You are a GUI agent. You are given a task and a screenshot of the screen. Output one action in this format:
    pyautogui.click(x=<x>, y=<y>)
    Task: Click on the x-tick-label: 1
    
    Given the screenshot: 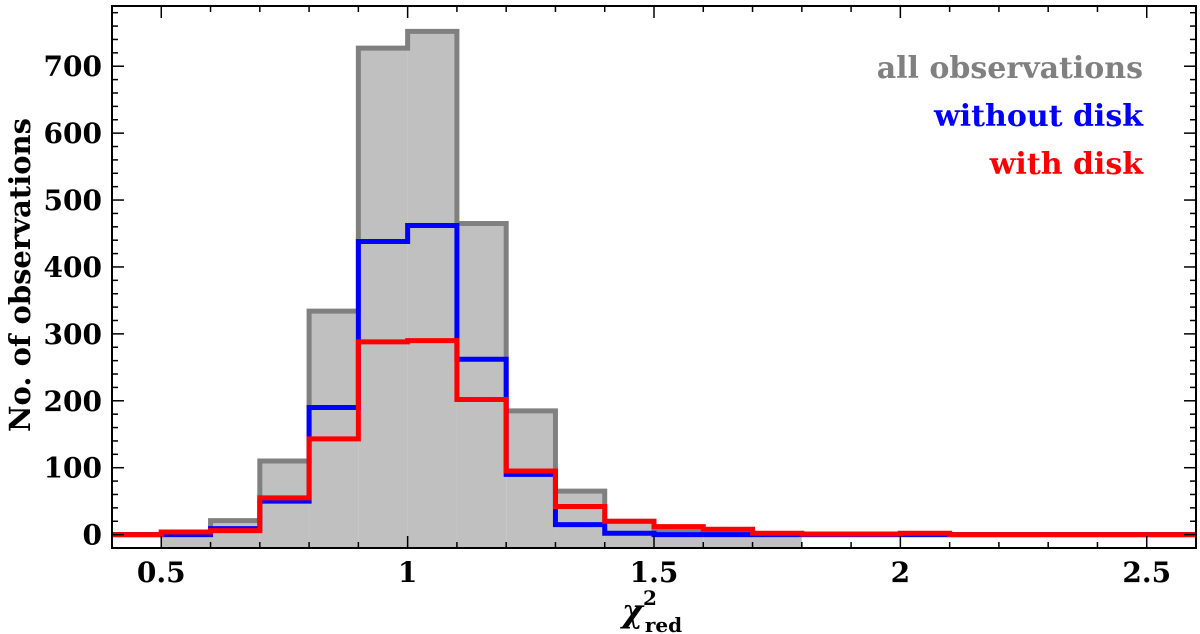 What is the action you would take?
    pyautogui.click(x=407, y=572)
    